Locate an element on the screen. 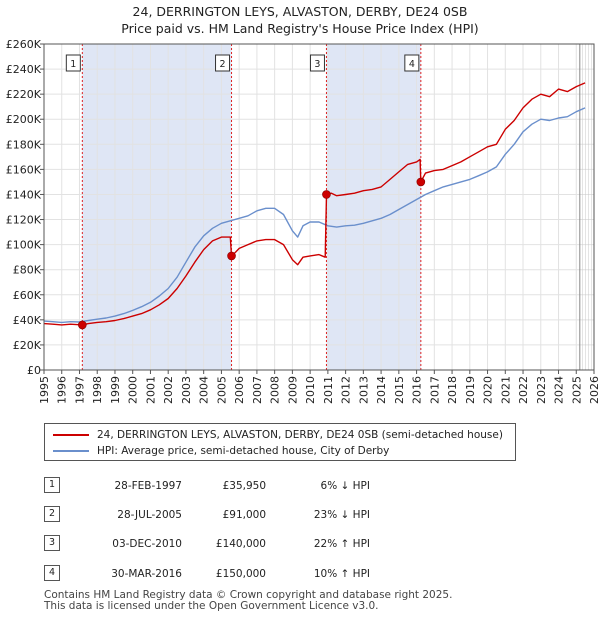 This screenshot has height=620, width=600. txn-hpi-diff: 10% ↑ HPI is located at coordinates (341, 574).